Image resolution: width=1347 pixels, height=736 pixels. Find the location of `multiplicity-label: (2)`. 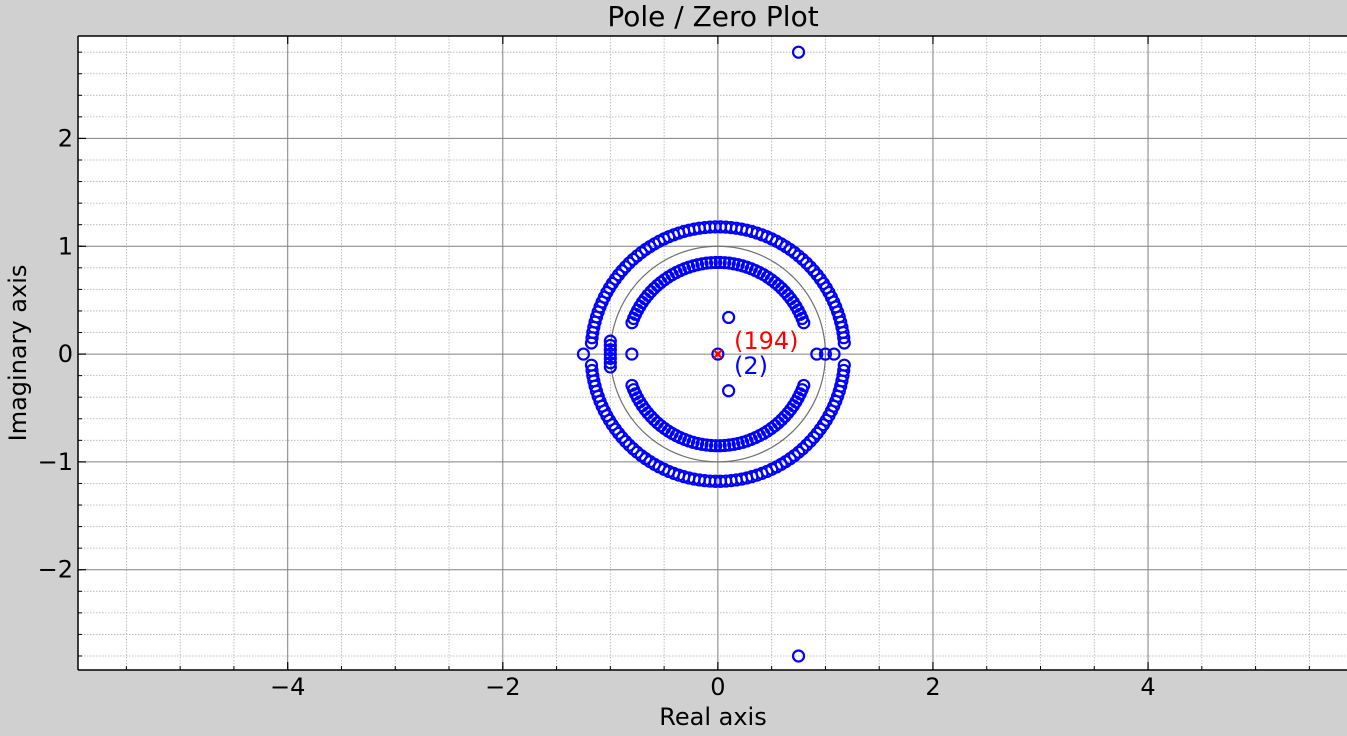

multiplicity-label: (2) is located at coordinates (751, 366).